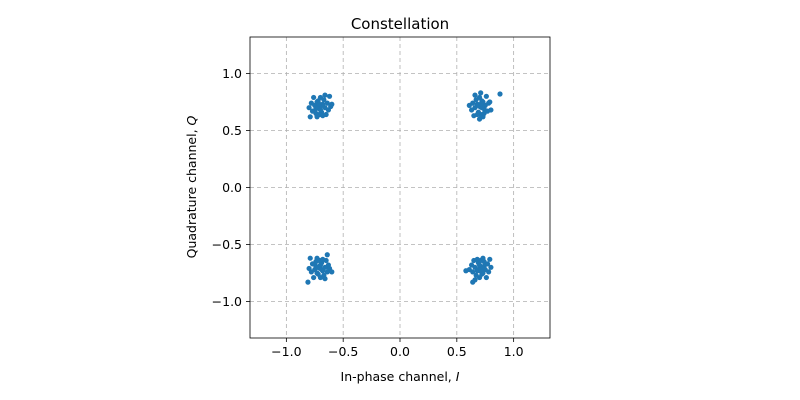 Image resolution: width=800 pixels, height=400 pixels. Describe the element at coordinates (400, 351) in the screenshot. I see `x-tick-label: 0.0` at that location.